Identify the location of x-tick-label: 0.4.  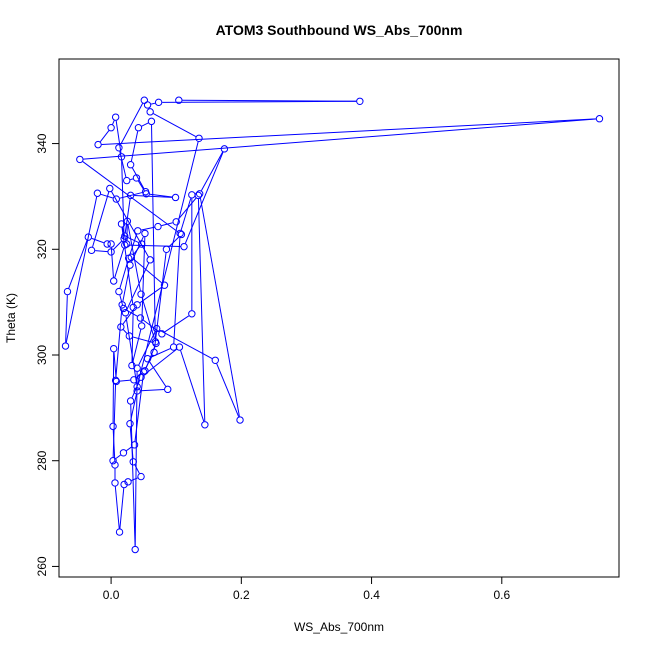
(371, 595).